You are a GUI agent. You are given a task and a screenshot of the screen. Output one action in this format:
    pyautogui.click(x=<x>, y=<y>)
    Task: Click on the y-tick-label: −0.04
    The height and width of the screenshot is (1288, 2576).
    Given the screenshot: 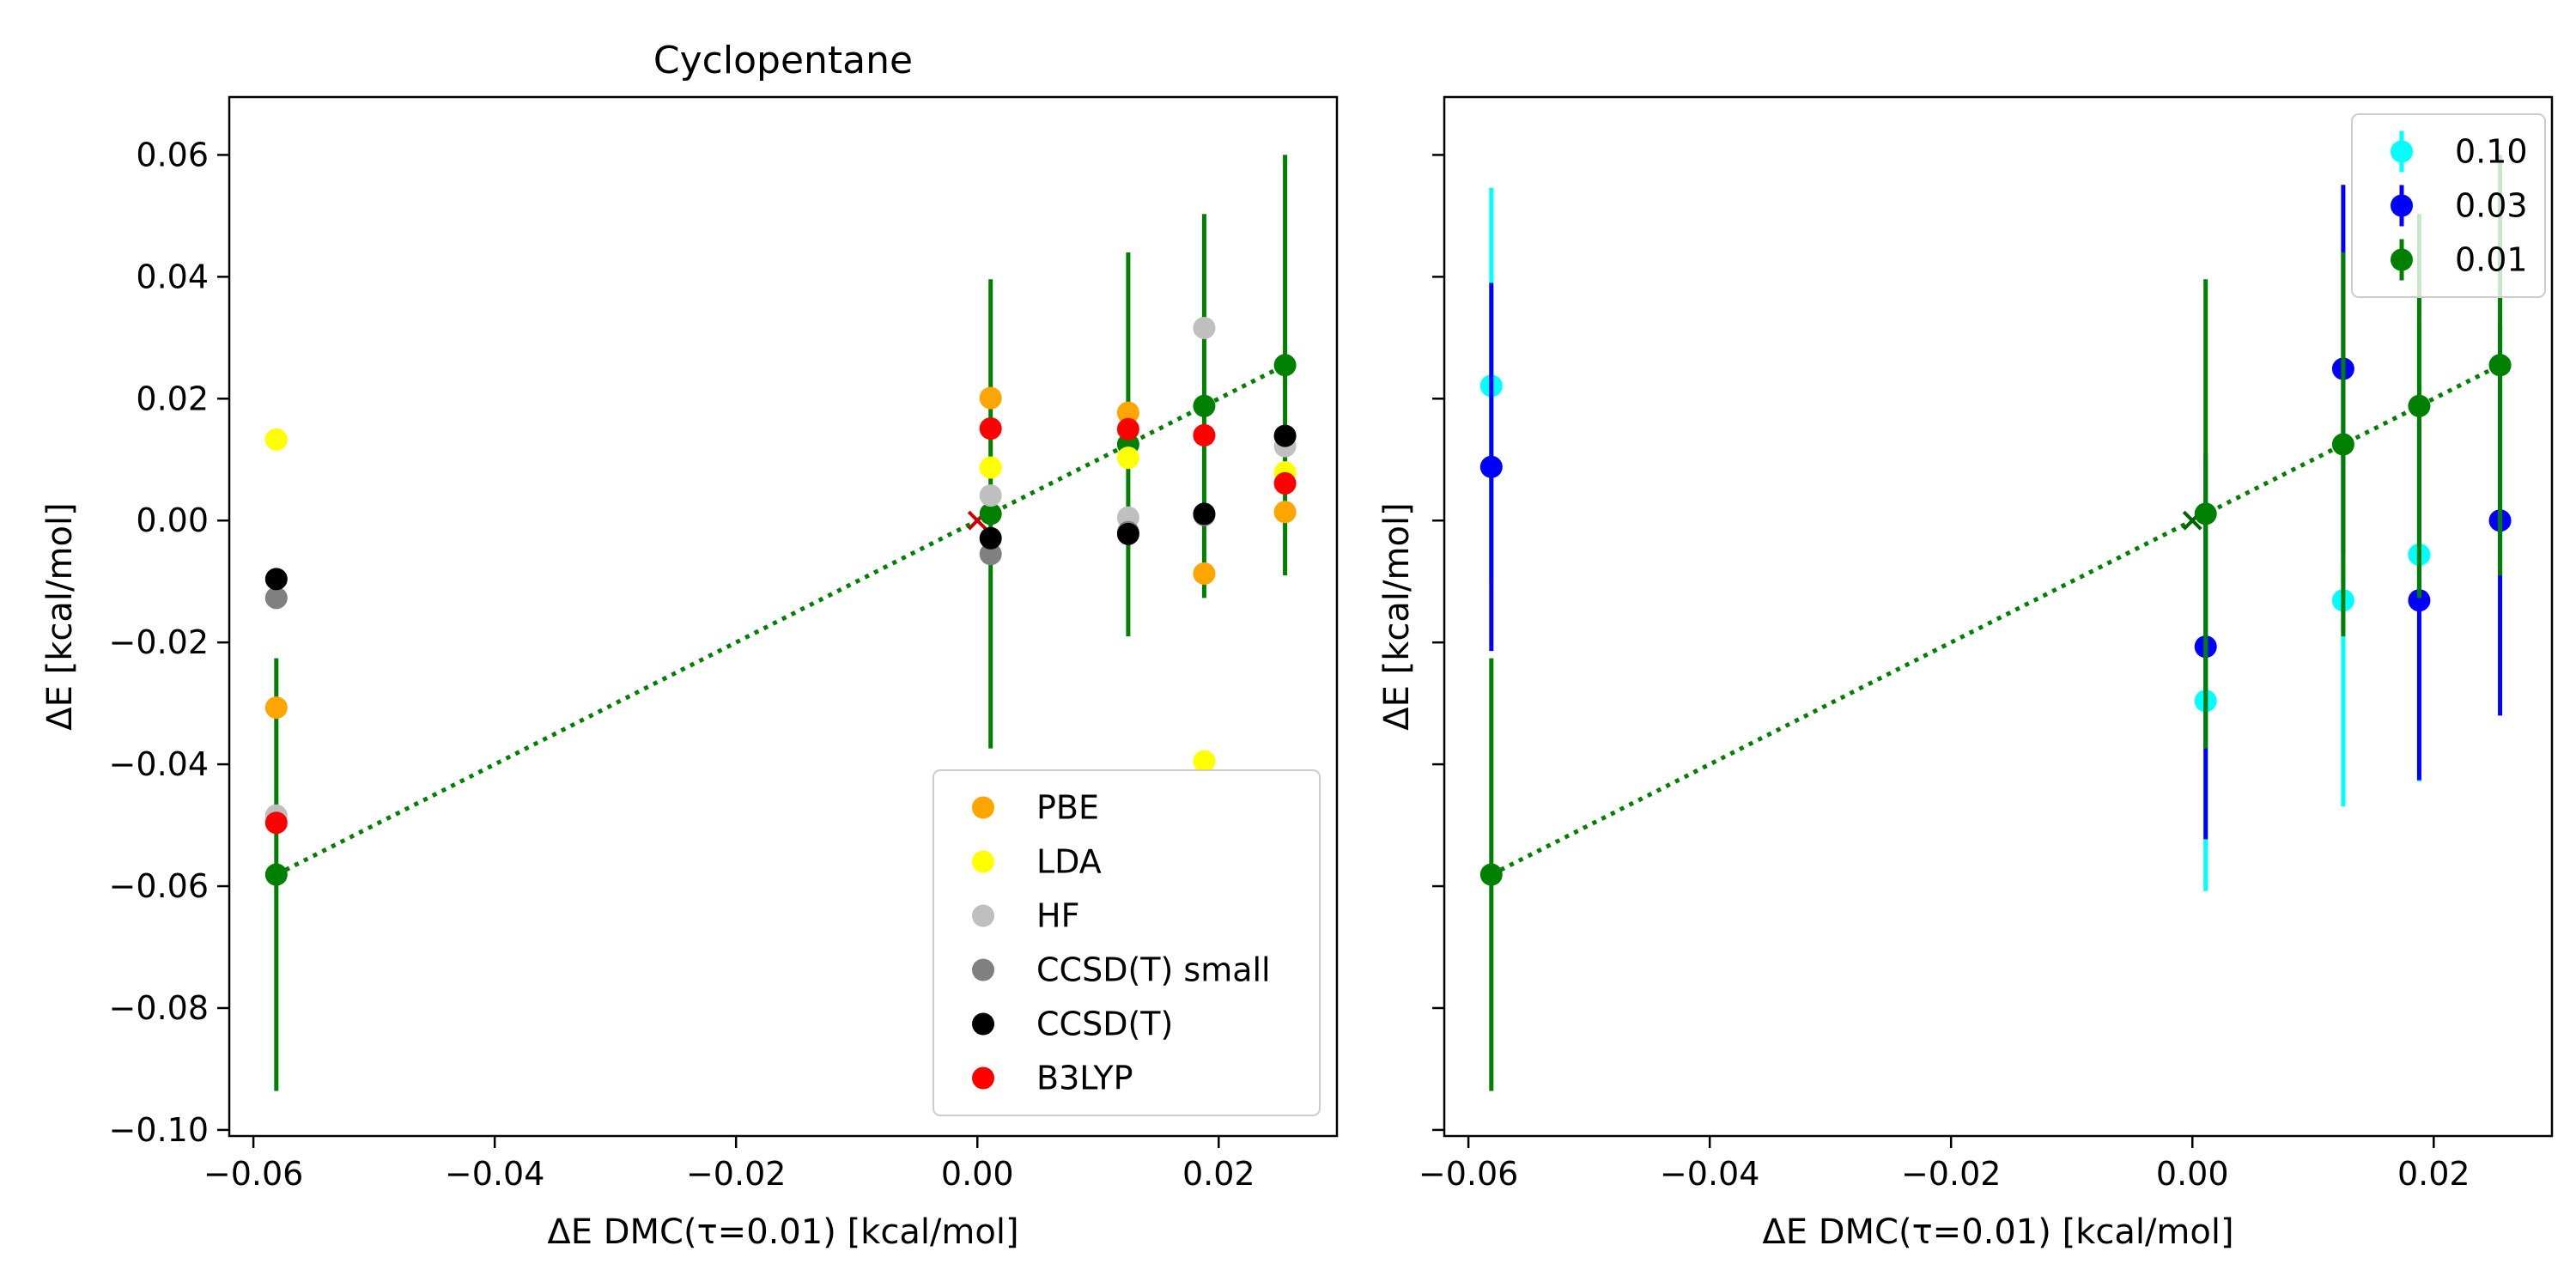 What is the action you would take?
    pyautogui.click(x=159, y=764)
    